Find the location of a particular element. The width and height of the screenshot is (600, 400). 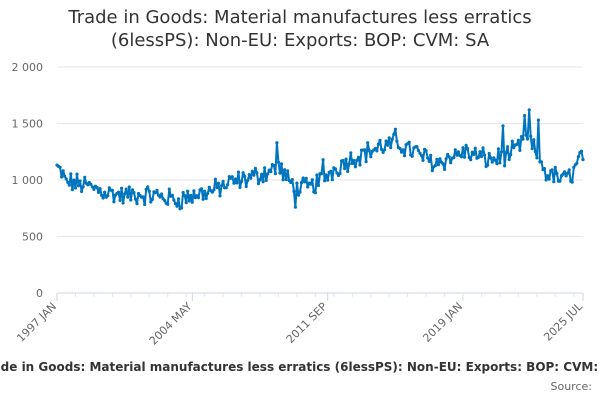

x-tick-label: 1997 JAN is located at coordinates (36, 322).